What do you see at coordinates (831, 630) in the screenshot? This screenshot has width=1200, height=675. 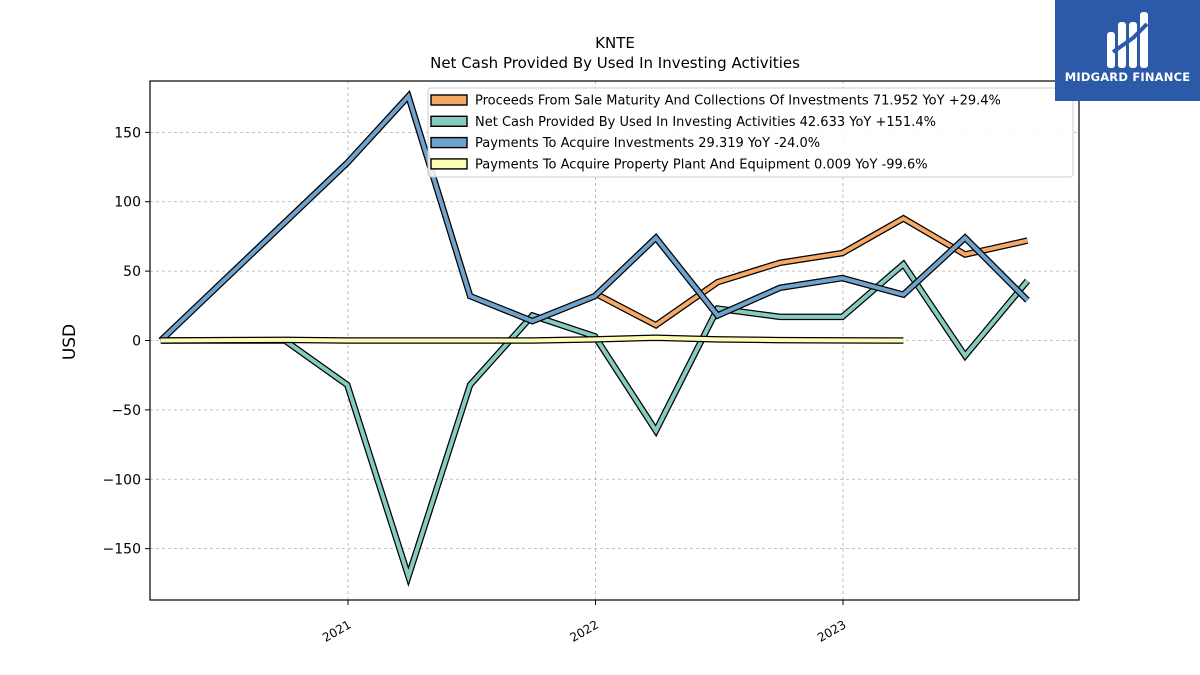 I see `x-tick-label: 2023` at bounding box center [831, 630].